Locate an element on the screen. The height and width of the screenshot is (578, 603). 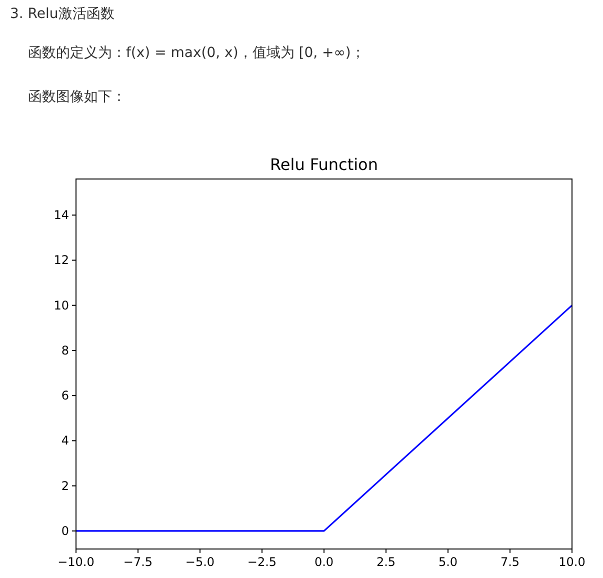
y-tick-label: 14 is located at coordinates (61, 215).